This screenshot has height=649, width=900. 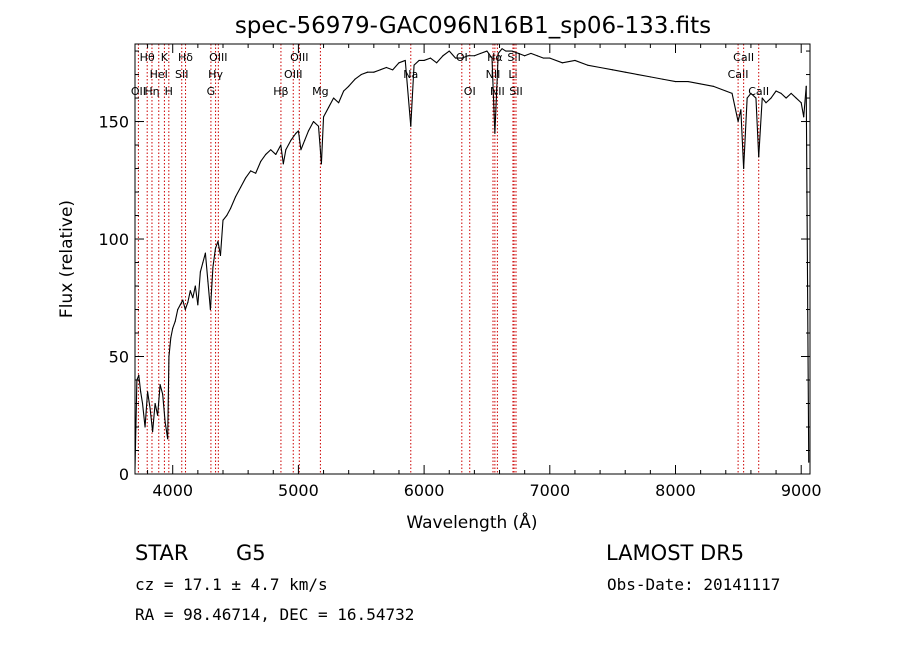 I want to click on subclass: G5, so click(x=251, y=553).